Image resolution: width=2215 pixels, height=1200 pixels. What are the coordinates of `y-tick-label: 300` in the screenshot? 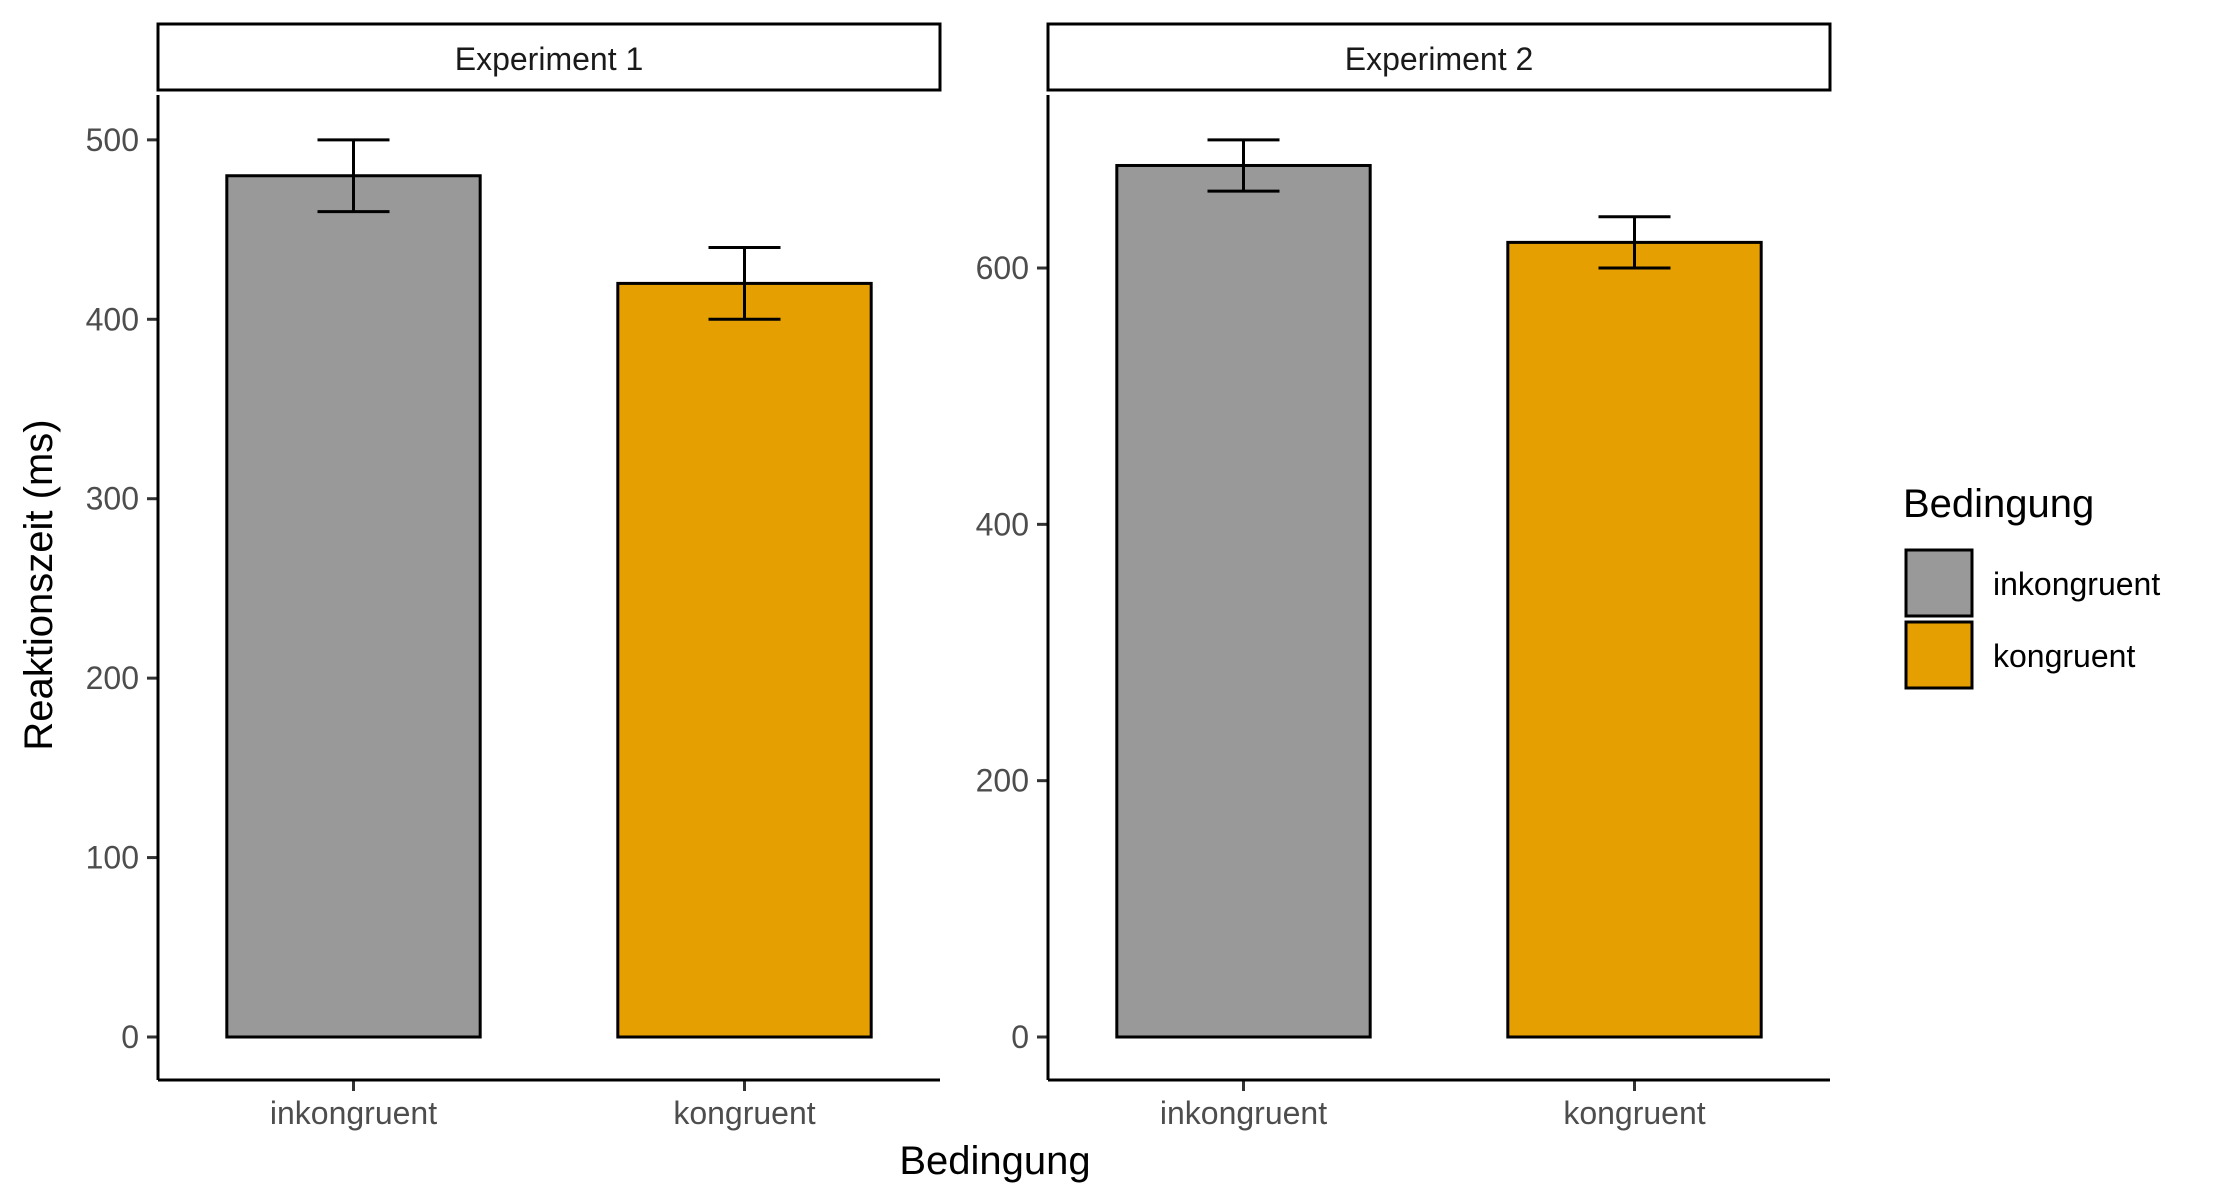 It's located at (112, 499).